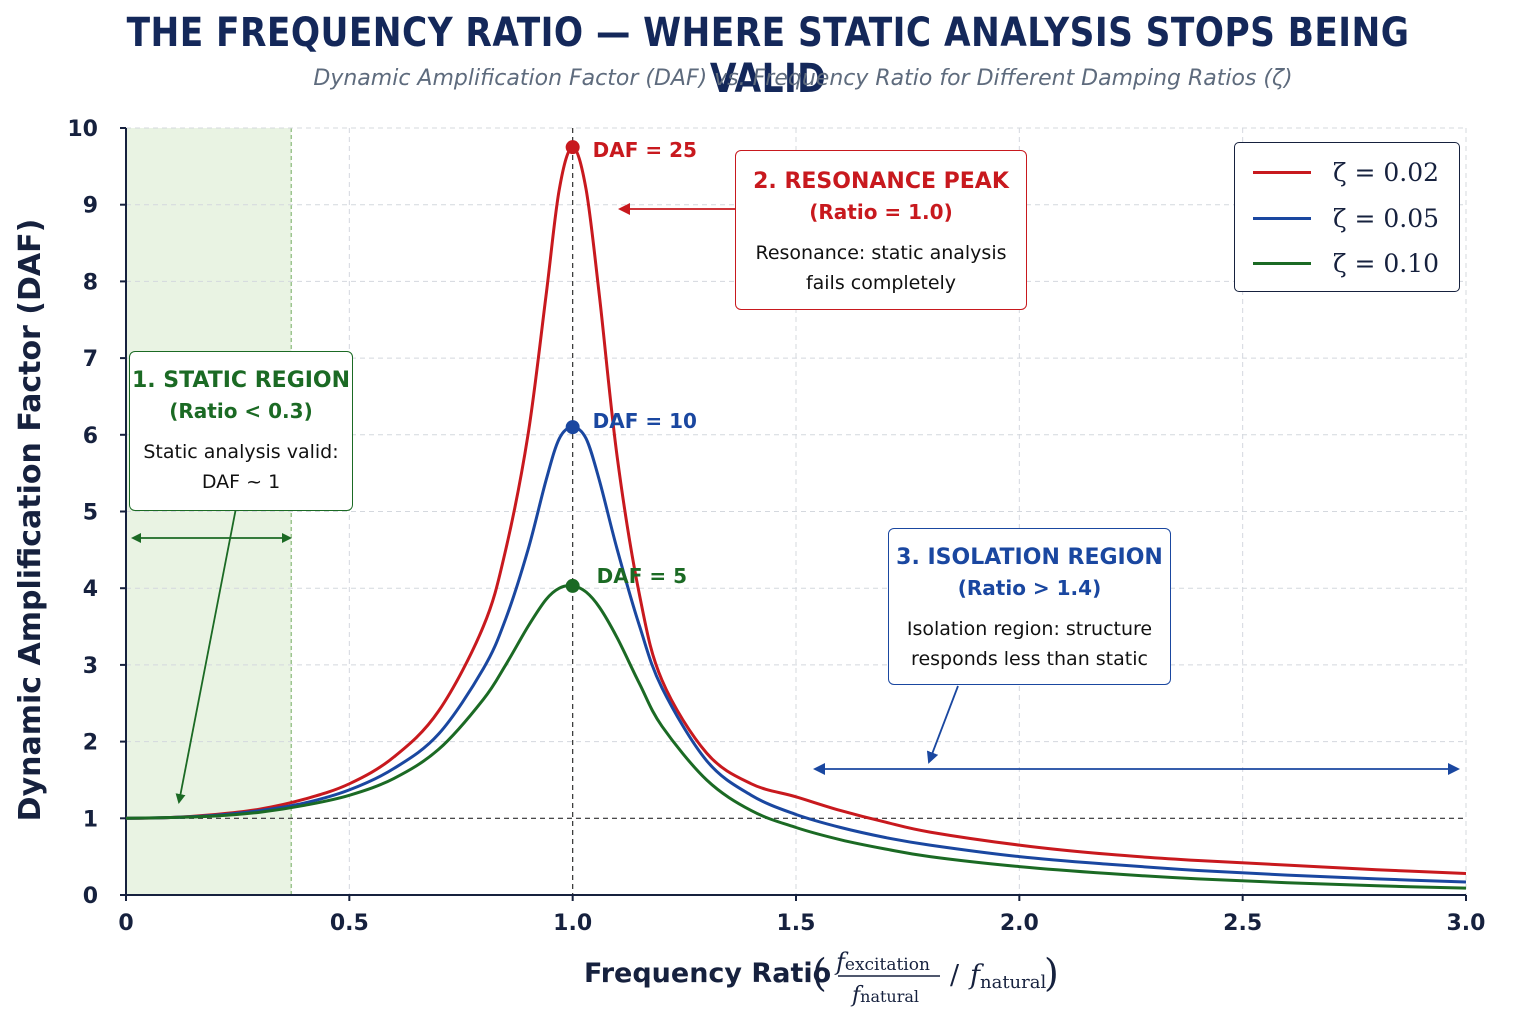 This screenshot has width=1536, height=1024. What do you see at coordinates (1029, 659) in the screenshot?
I see `isolation-desc-line2: responds less than static` at bounding box center [1029, 659].